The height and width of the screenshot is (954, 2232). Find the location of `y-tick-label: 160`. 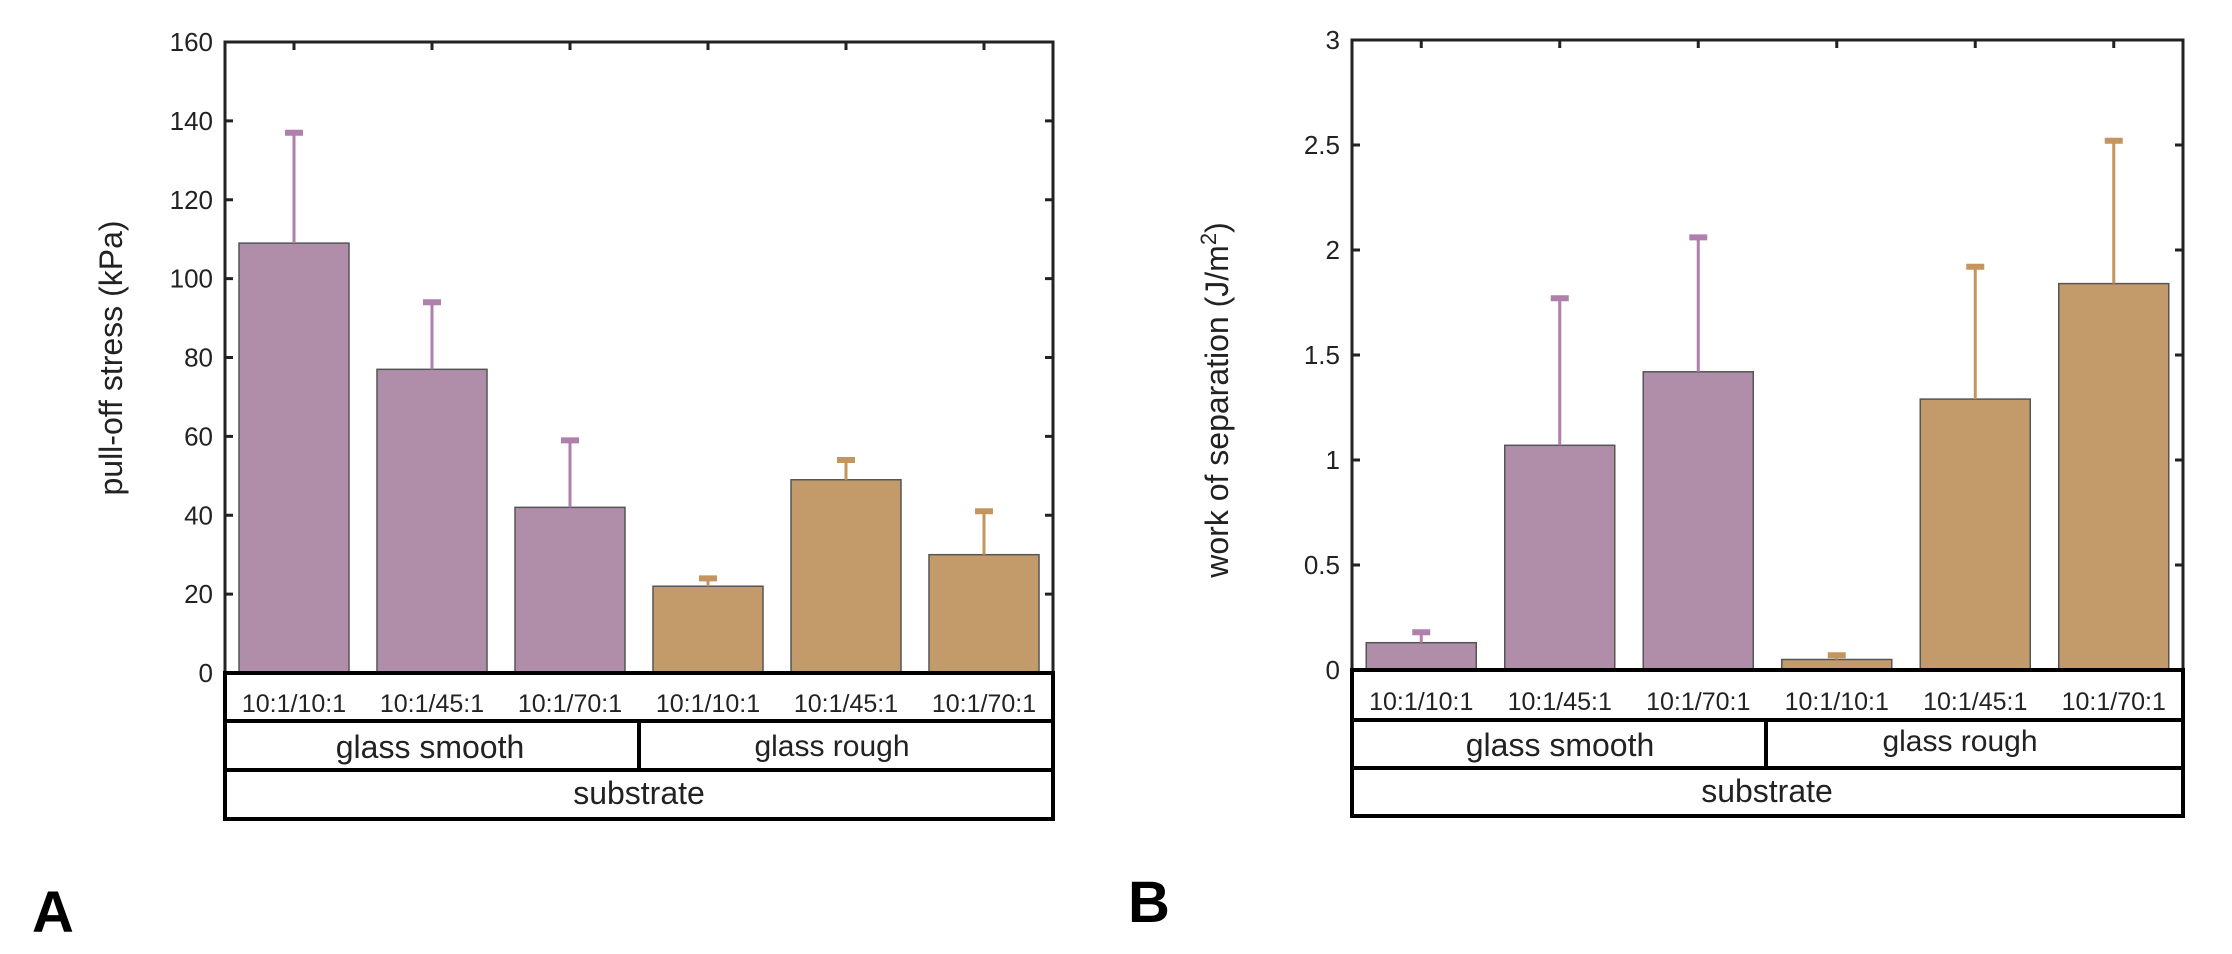

y-tick-label: 160 is located at coordinates (191, 42).